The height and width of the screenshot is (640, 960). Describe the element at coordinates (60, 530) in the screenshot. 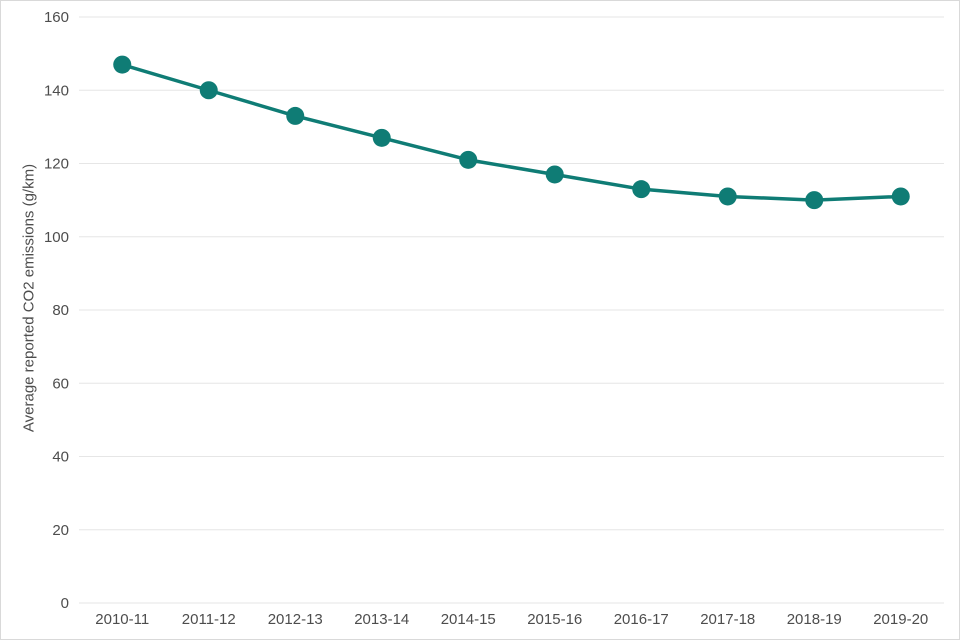

I see `y-tick-label: 20` at that location.